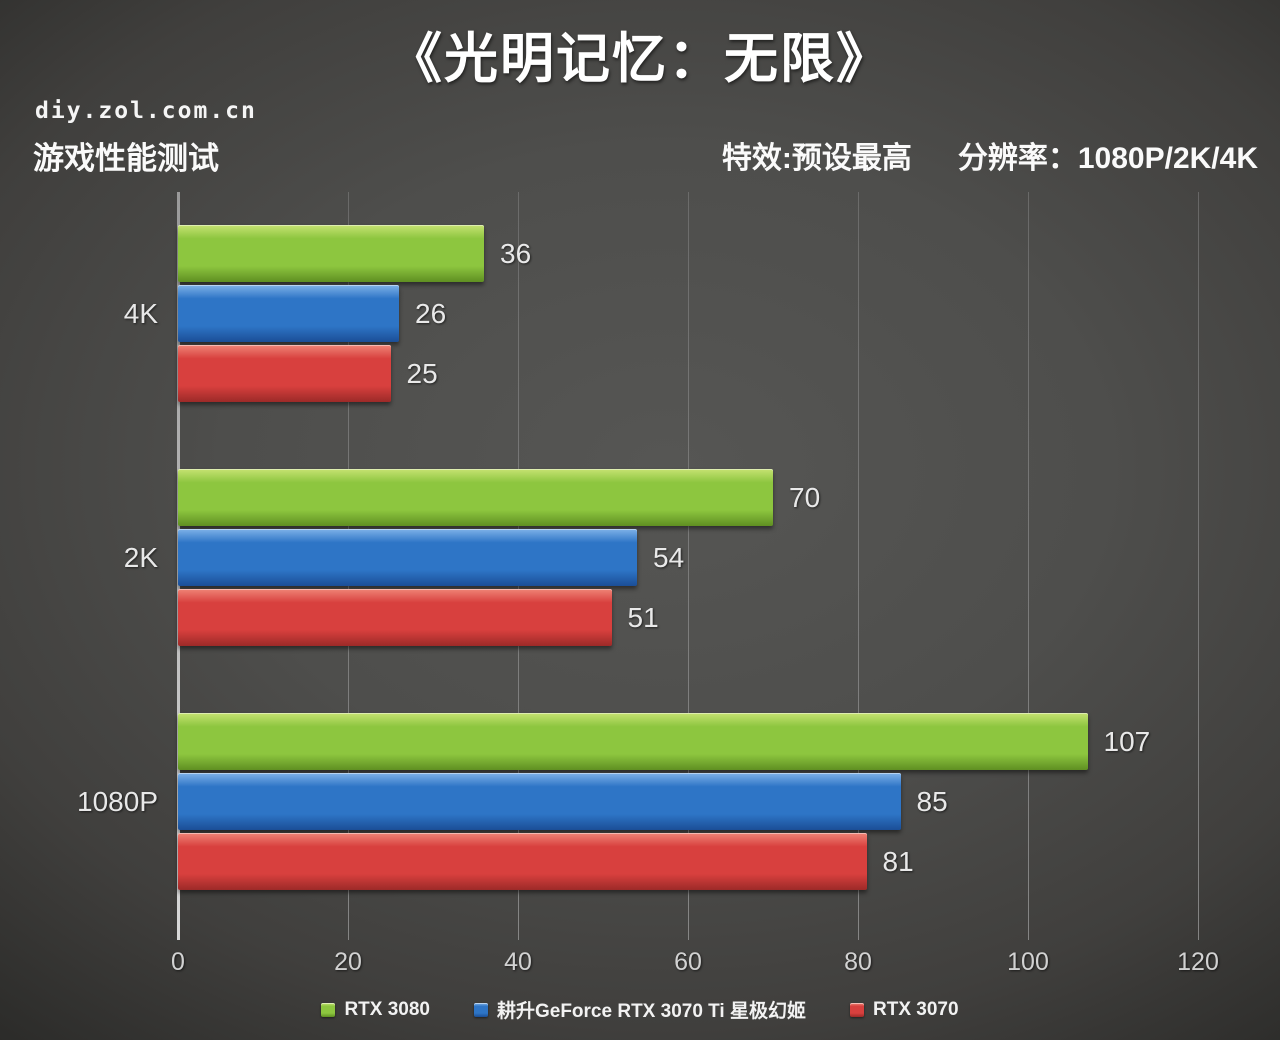  What do you see at coordinates (640, 59) in the screenshot?
I see `page-title: 《光明记忆：无限》` at bounding box center [640, 59].